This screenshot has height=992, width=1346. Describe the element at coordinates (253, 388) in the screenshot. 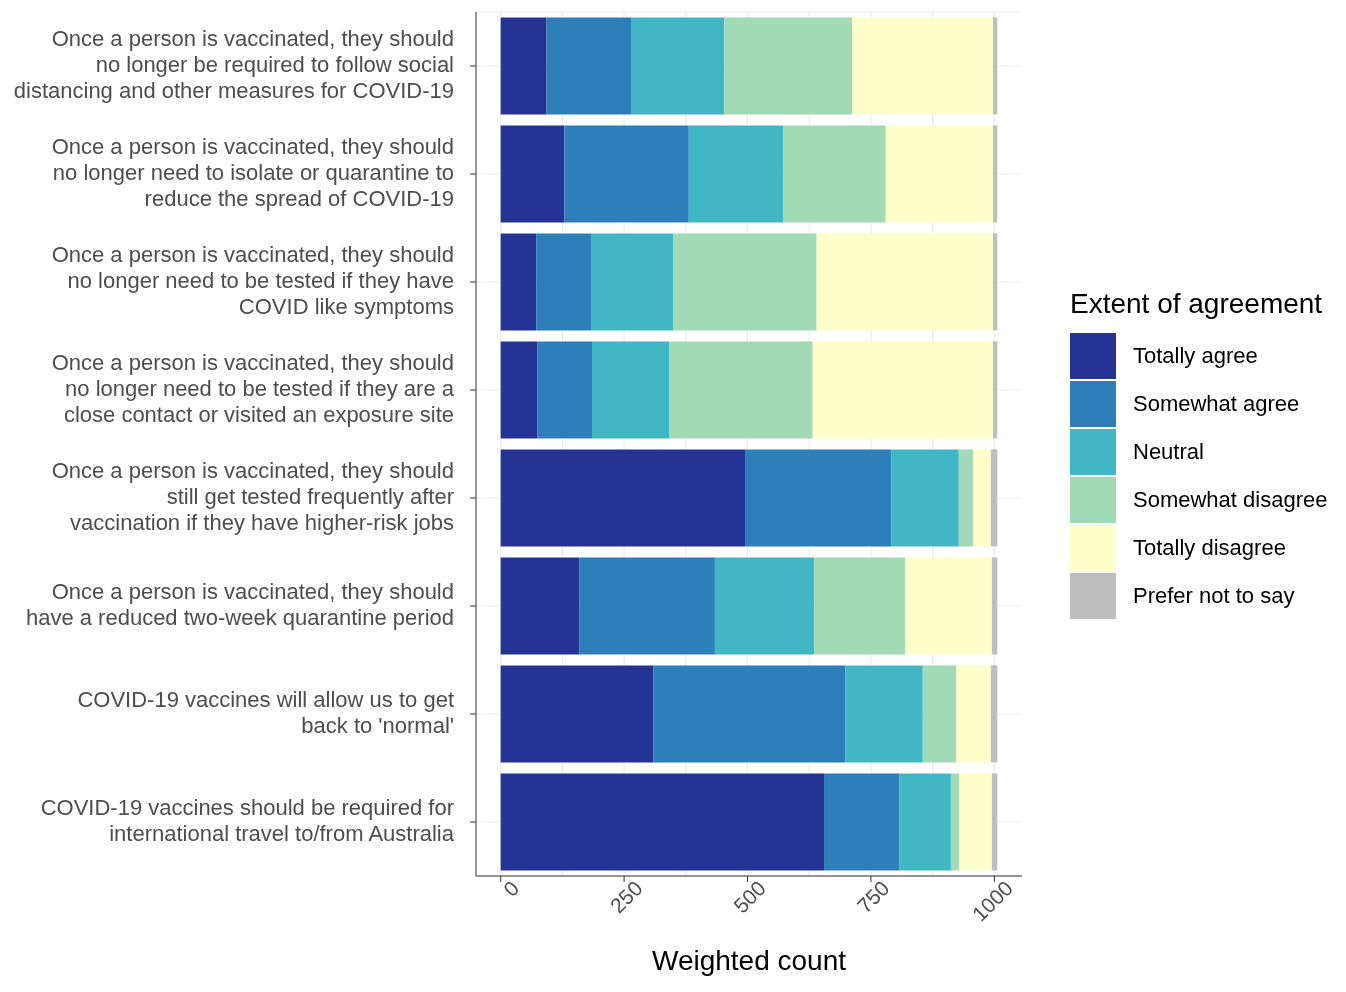

I see `y-tick-label: Once a person is vaccinated, they should no longer need to be tested if they are a close contact or visited an exposure site` at that location.